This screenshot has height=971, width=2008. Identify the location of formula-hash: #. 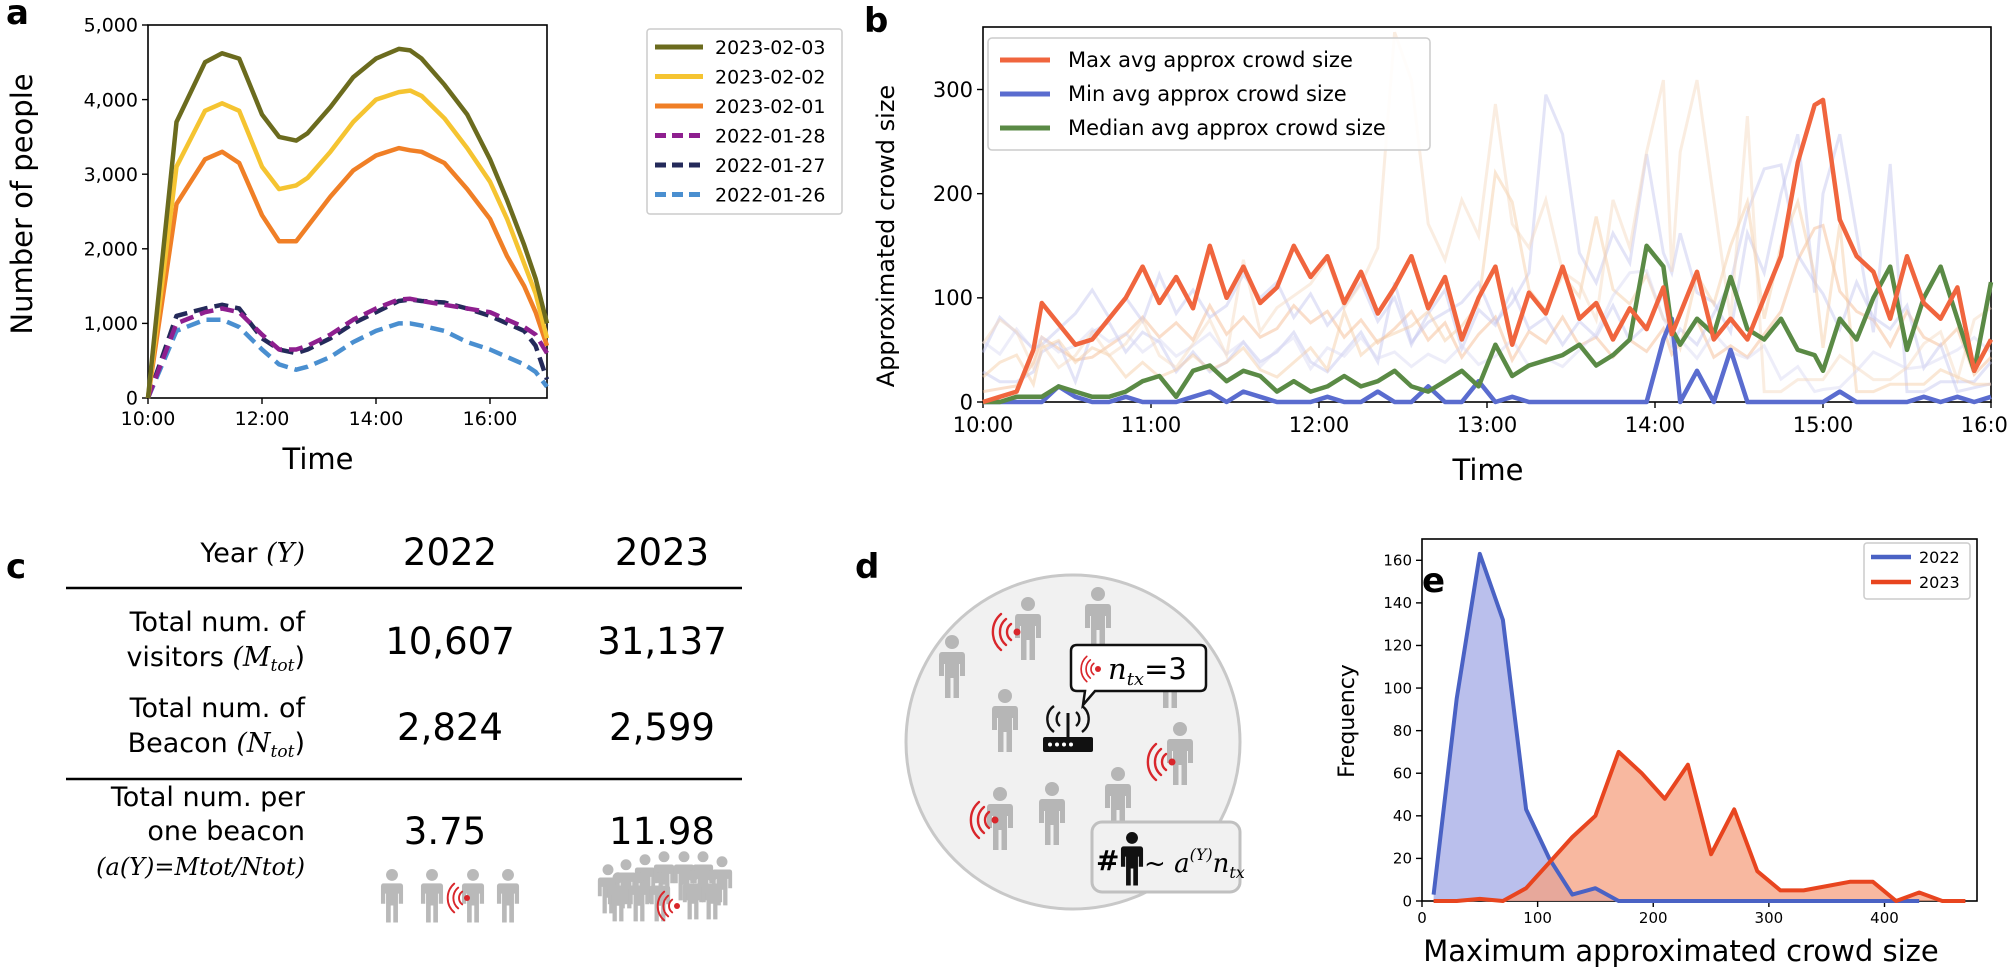
(1107, 860).